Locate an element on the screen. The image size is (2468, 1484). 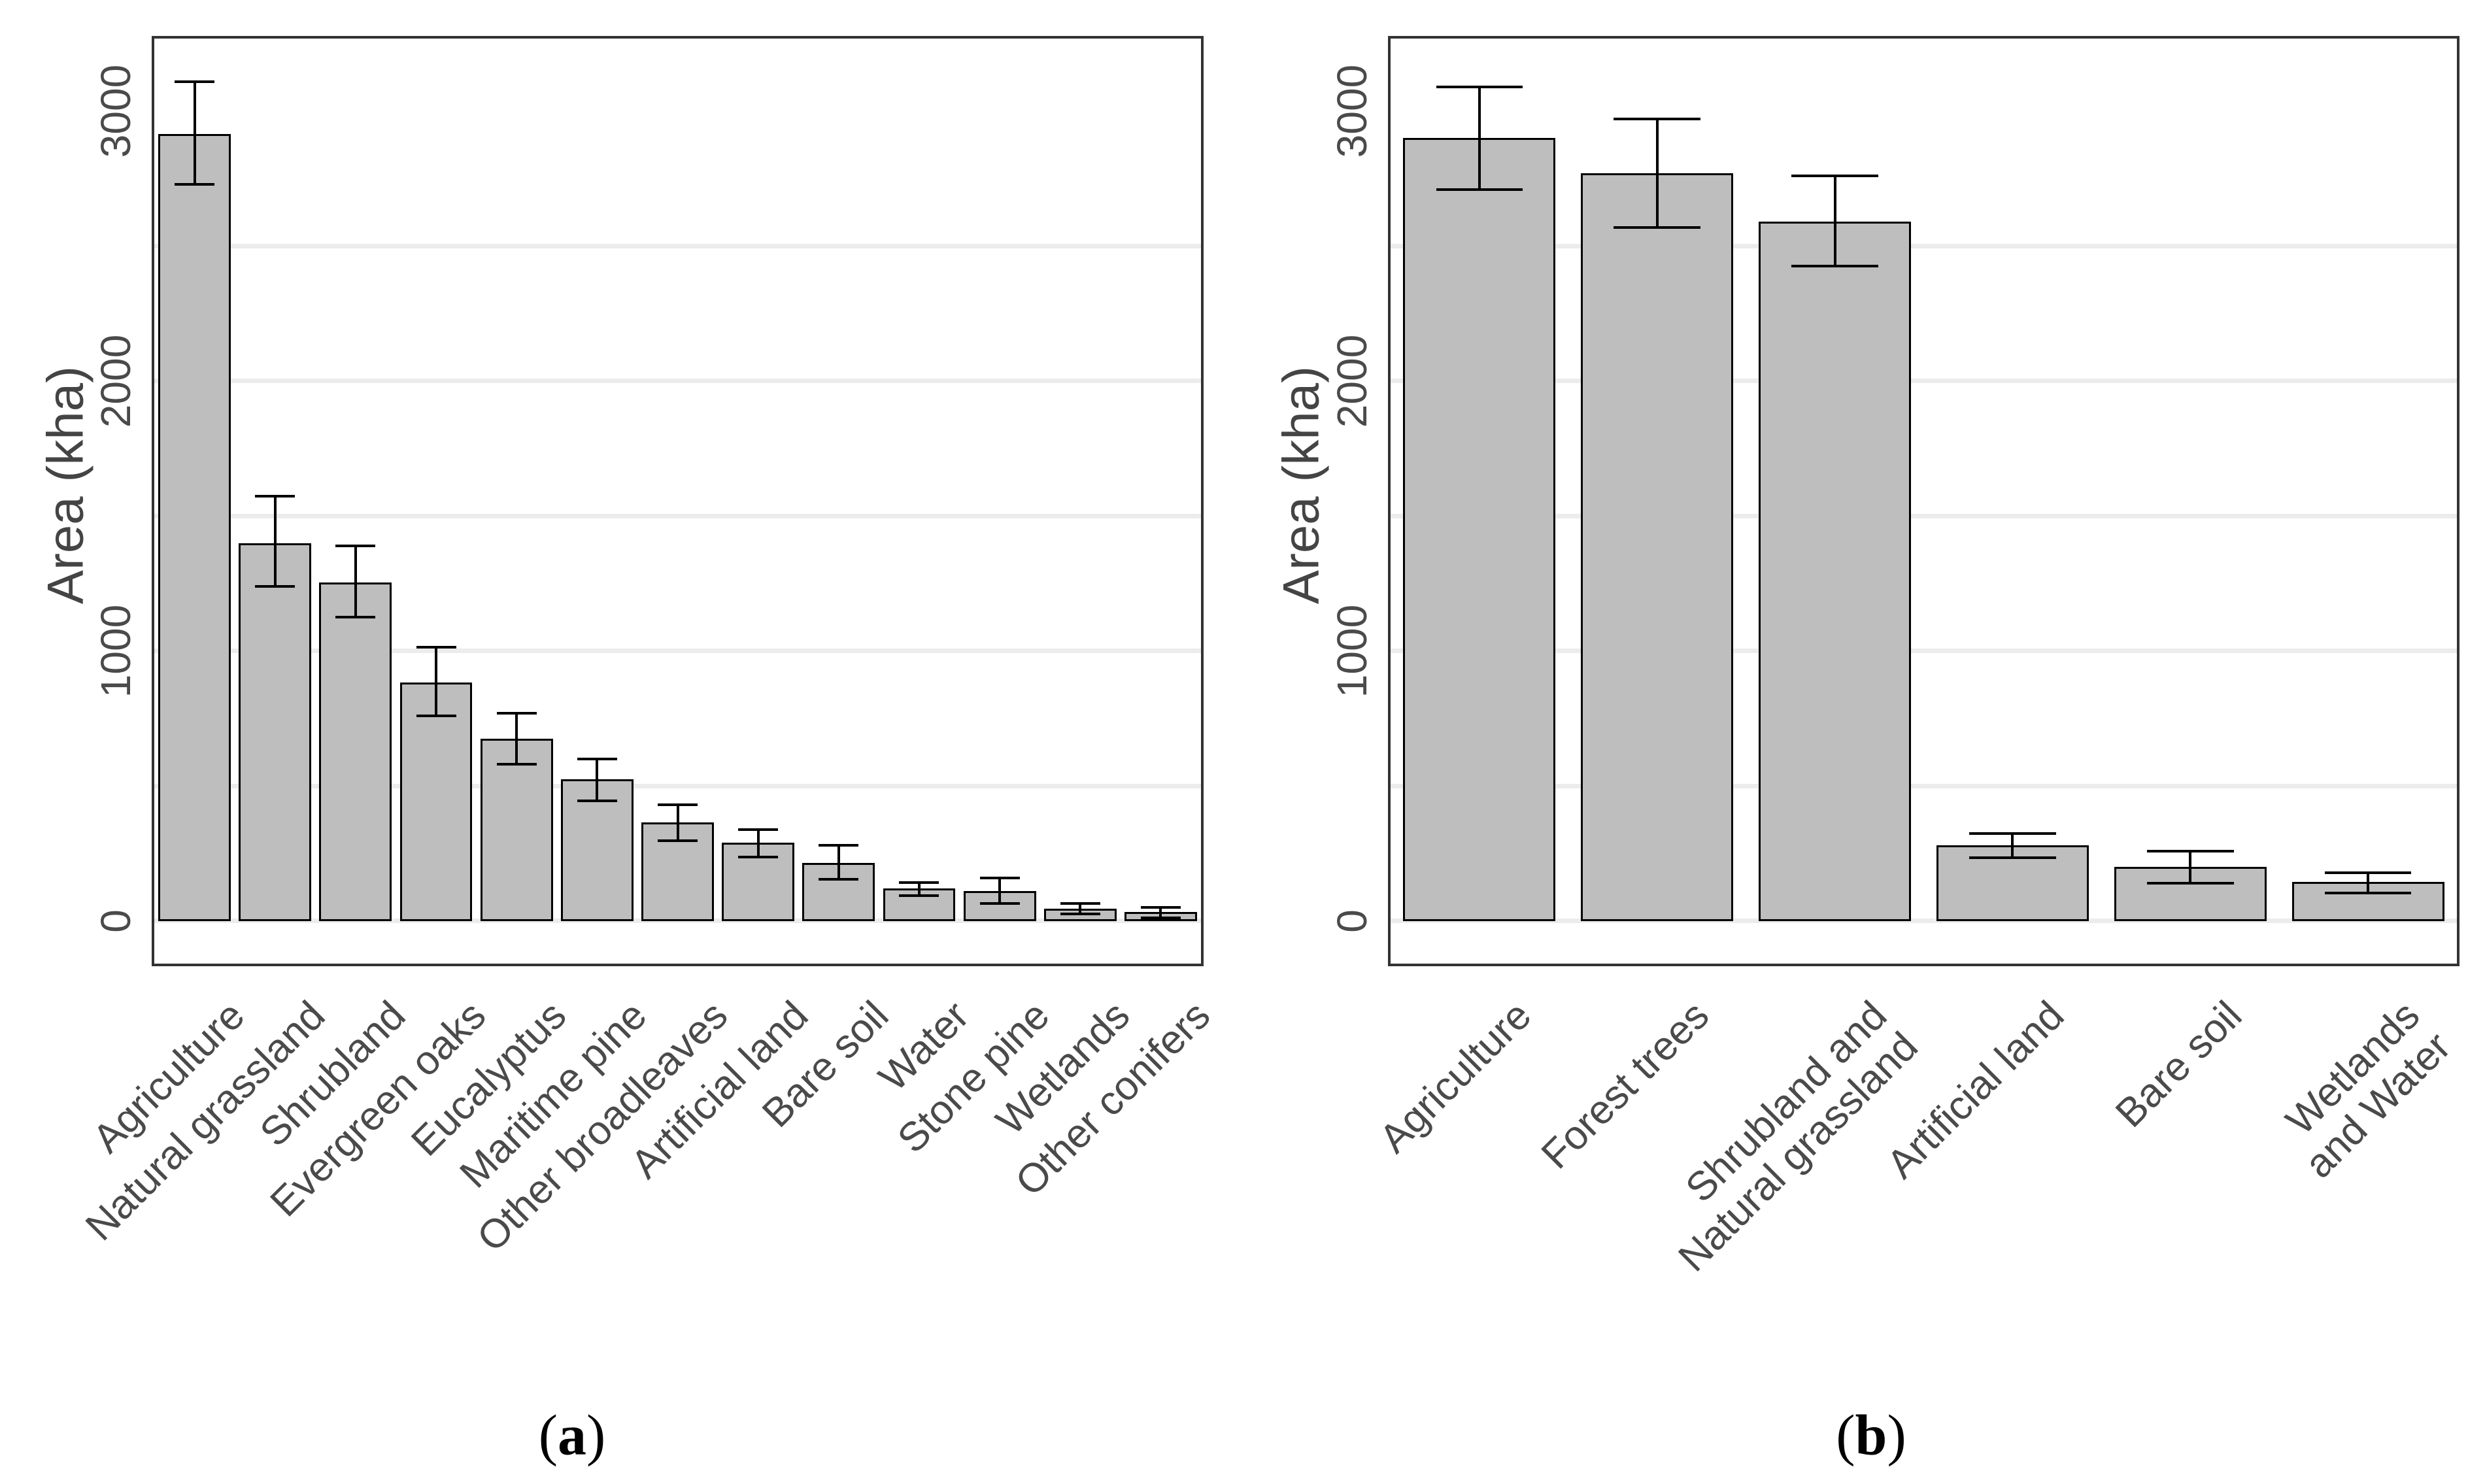
error-bar-line-evergreen-oaks is located at coordinates (436, 682).